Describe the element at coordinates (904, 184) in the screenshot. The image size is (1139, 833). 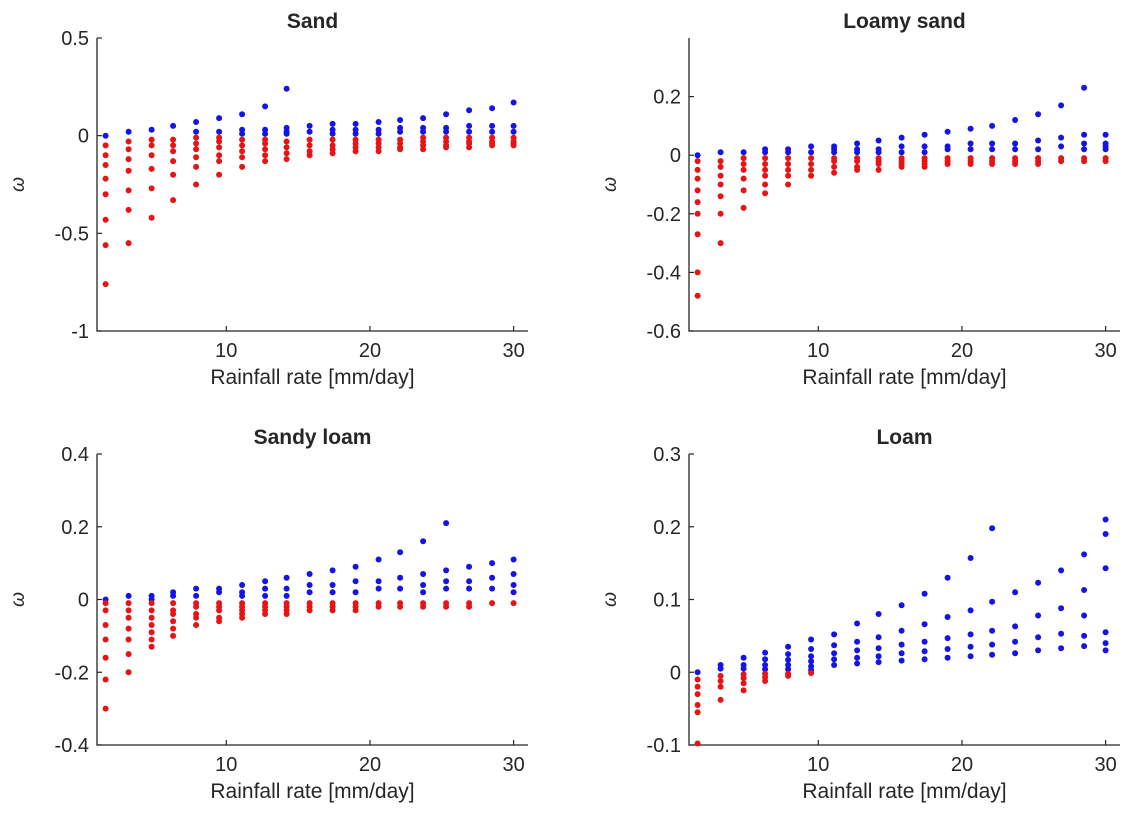
I see `axes-frame` at that location.